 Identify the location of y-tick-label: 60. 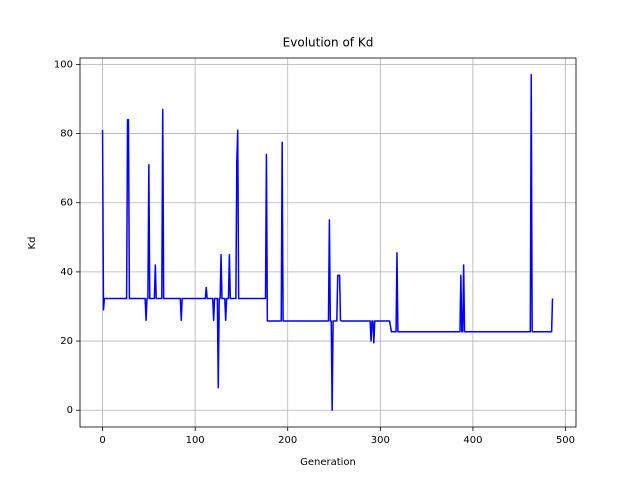
(66, 203).